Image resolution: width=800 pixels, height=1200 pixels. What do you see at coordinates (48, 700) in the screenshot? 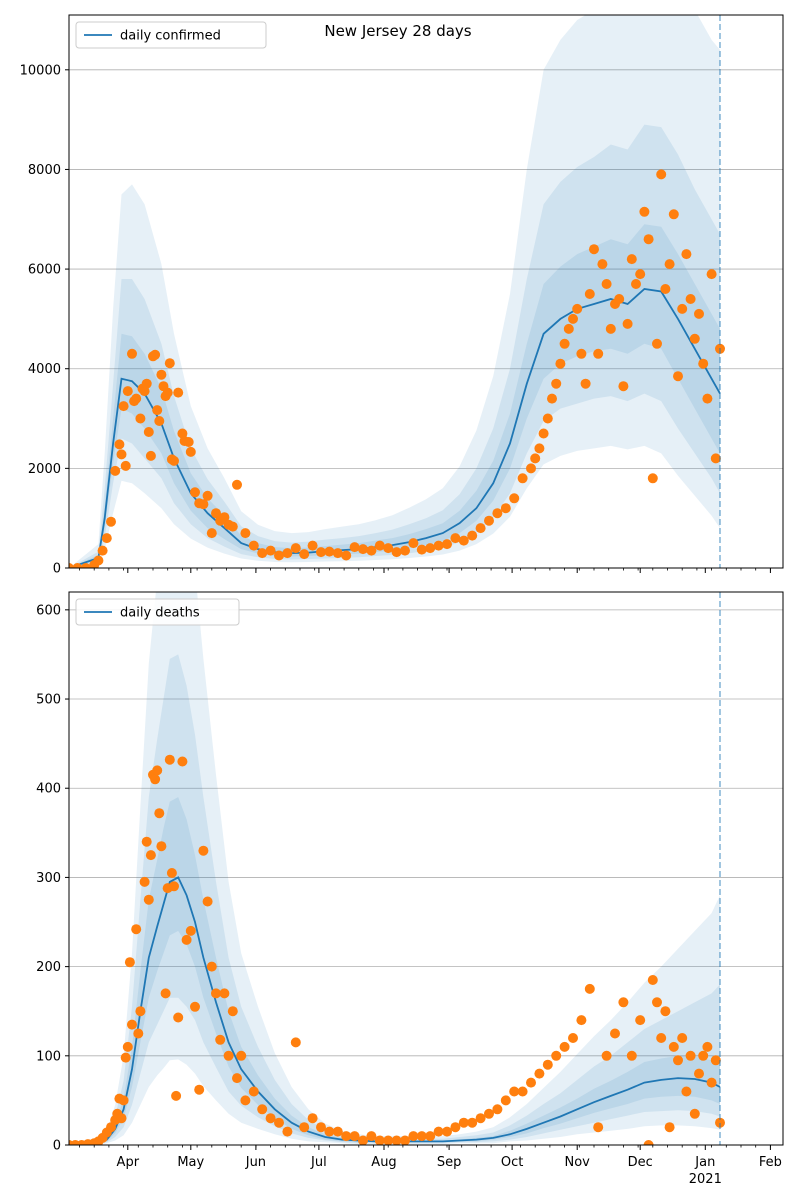
I see `y-tick-label: 500` at bounding box center [48, 700].